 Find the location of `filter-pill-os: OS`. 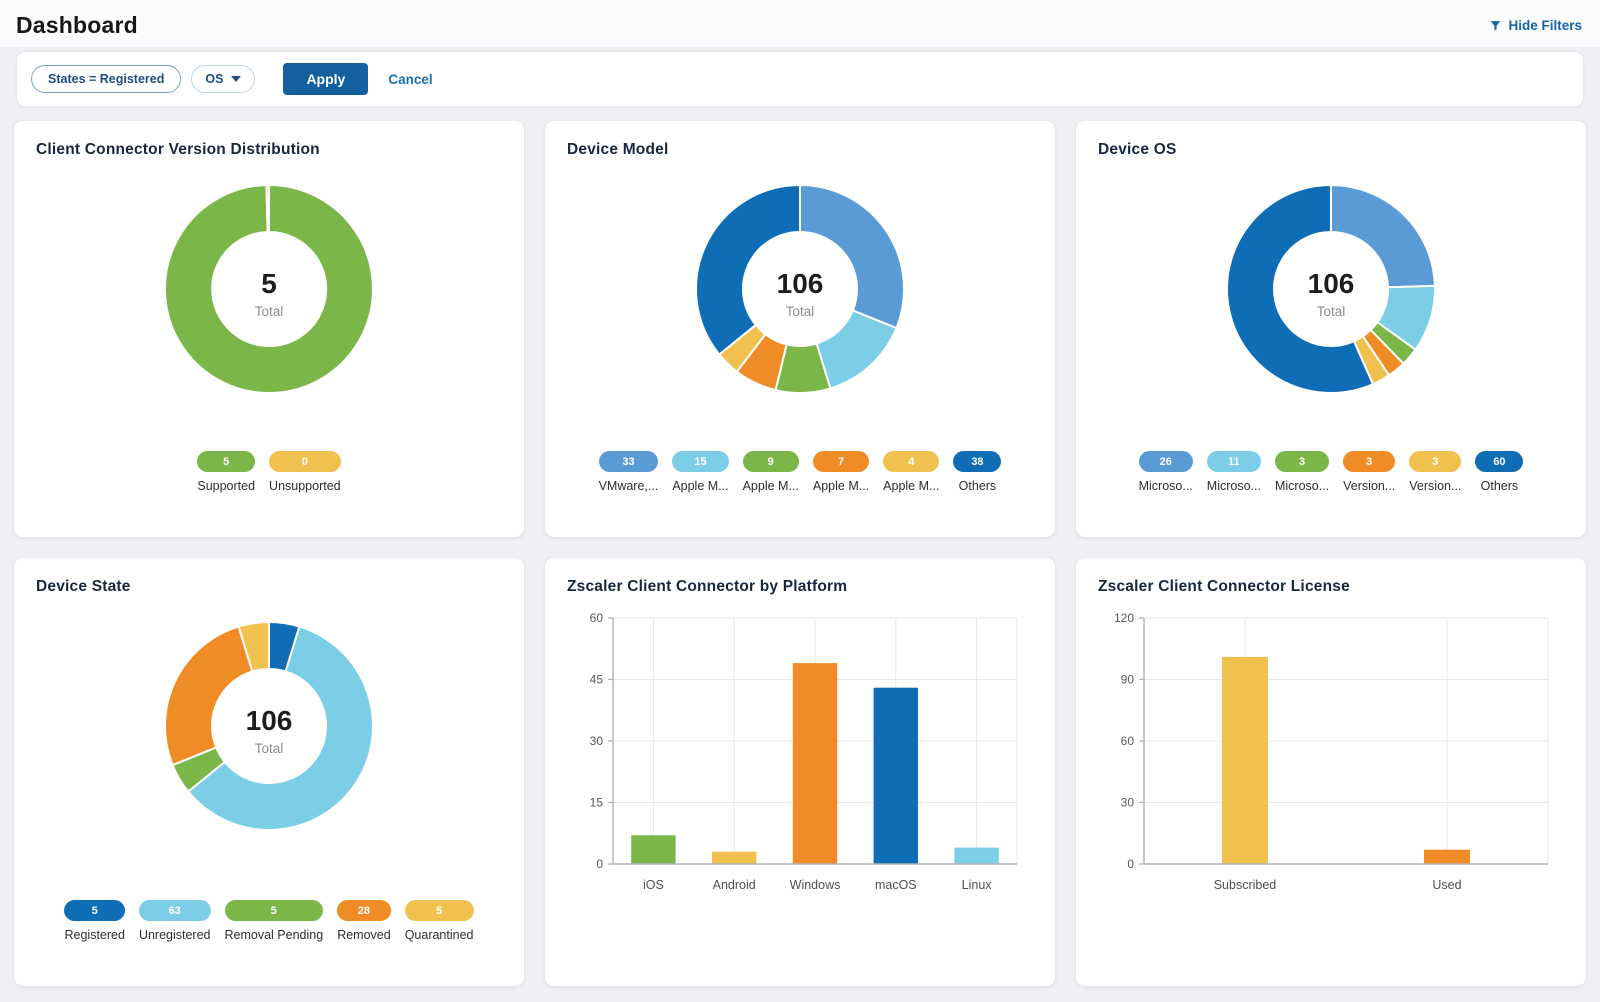

filter-pill-os: OS is located at coordinates (223, 79).